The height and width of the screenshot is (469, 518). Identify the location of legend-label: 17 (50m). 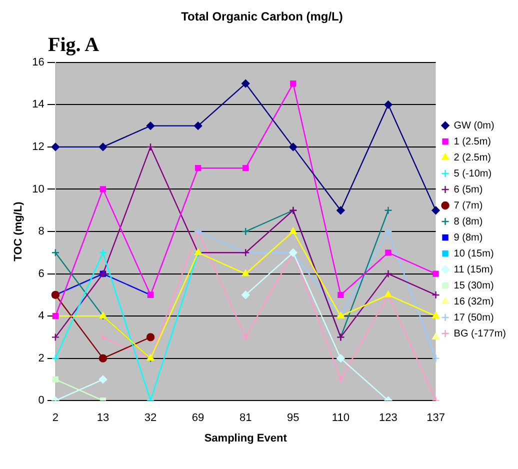
(474, 318).